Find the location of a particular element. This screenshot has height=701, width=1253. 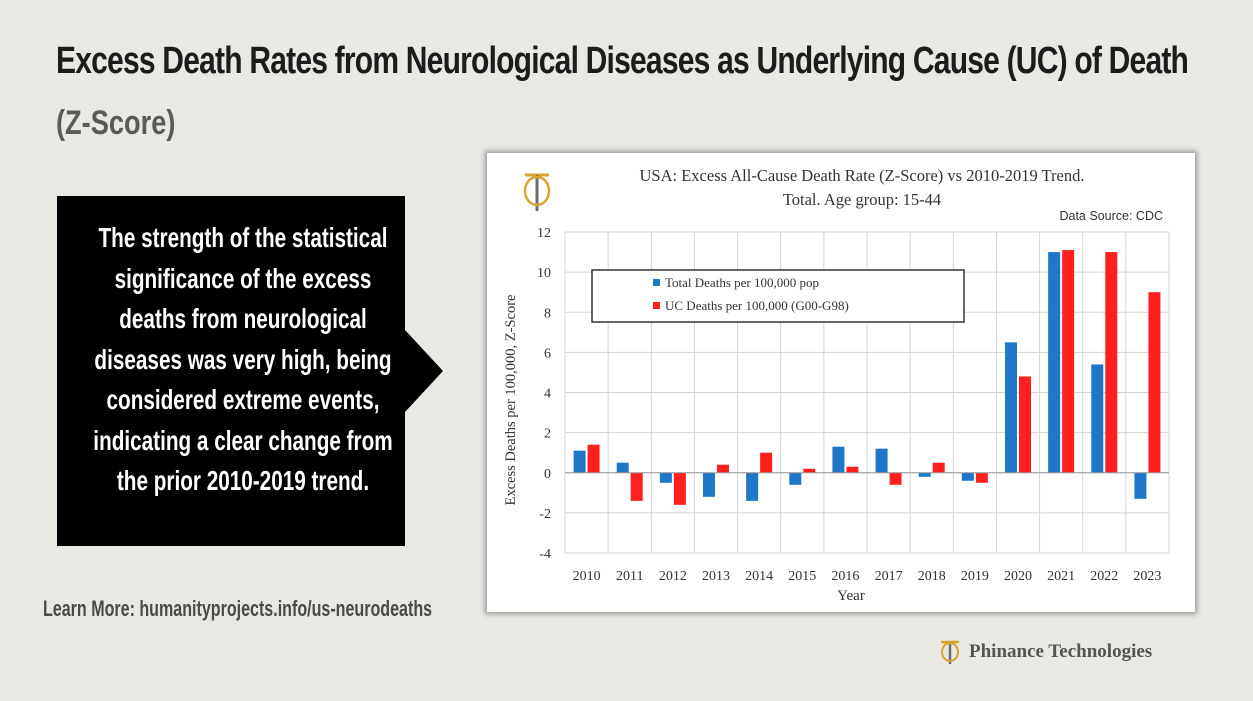

legend-swatch-uc is located at coordinates (656, 305).